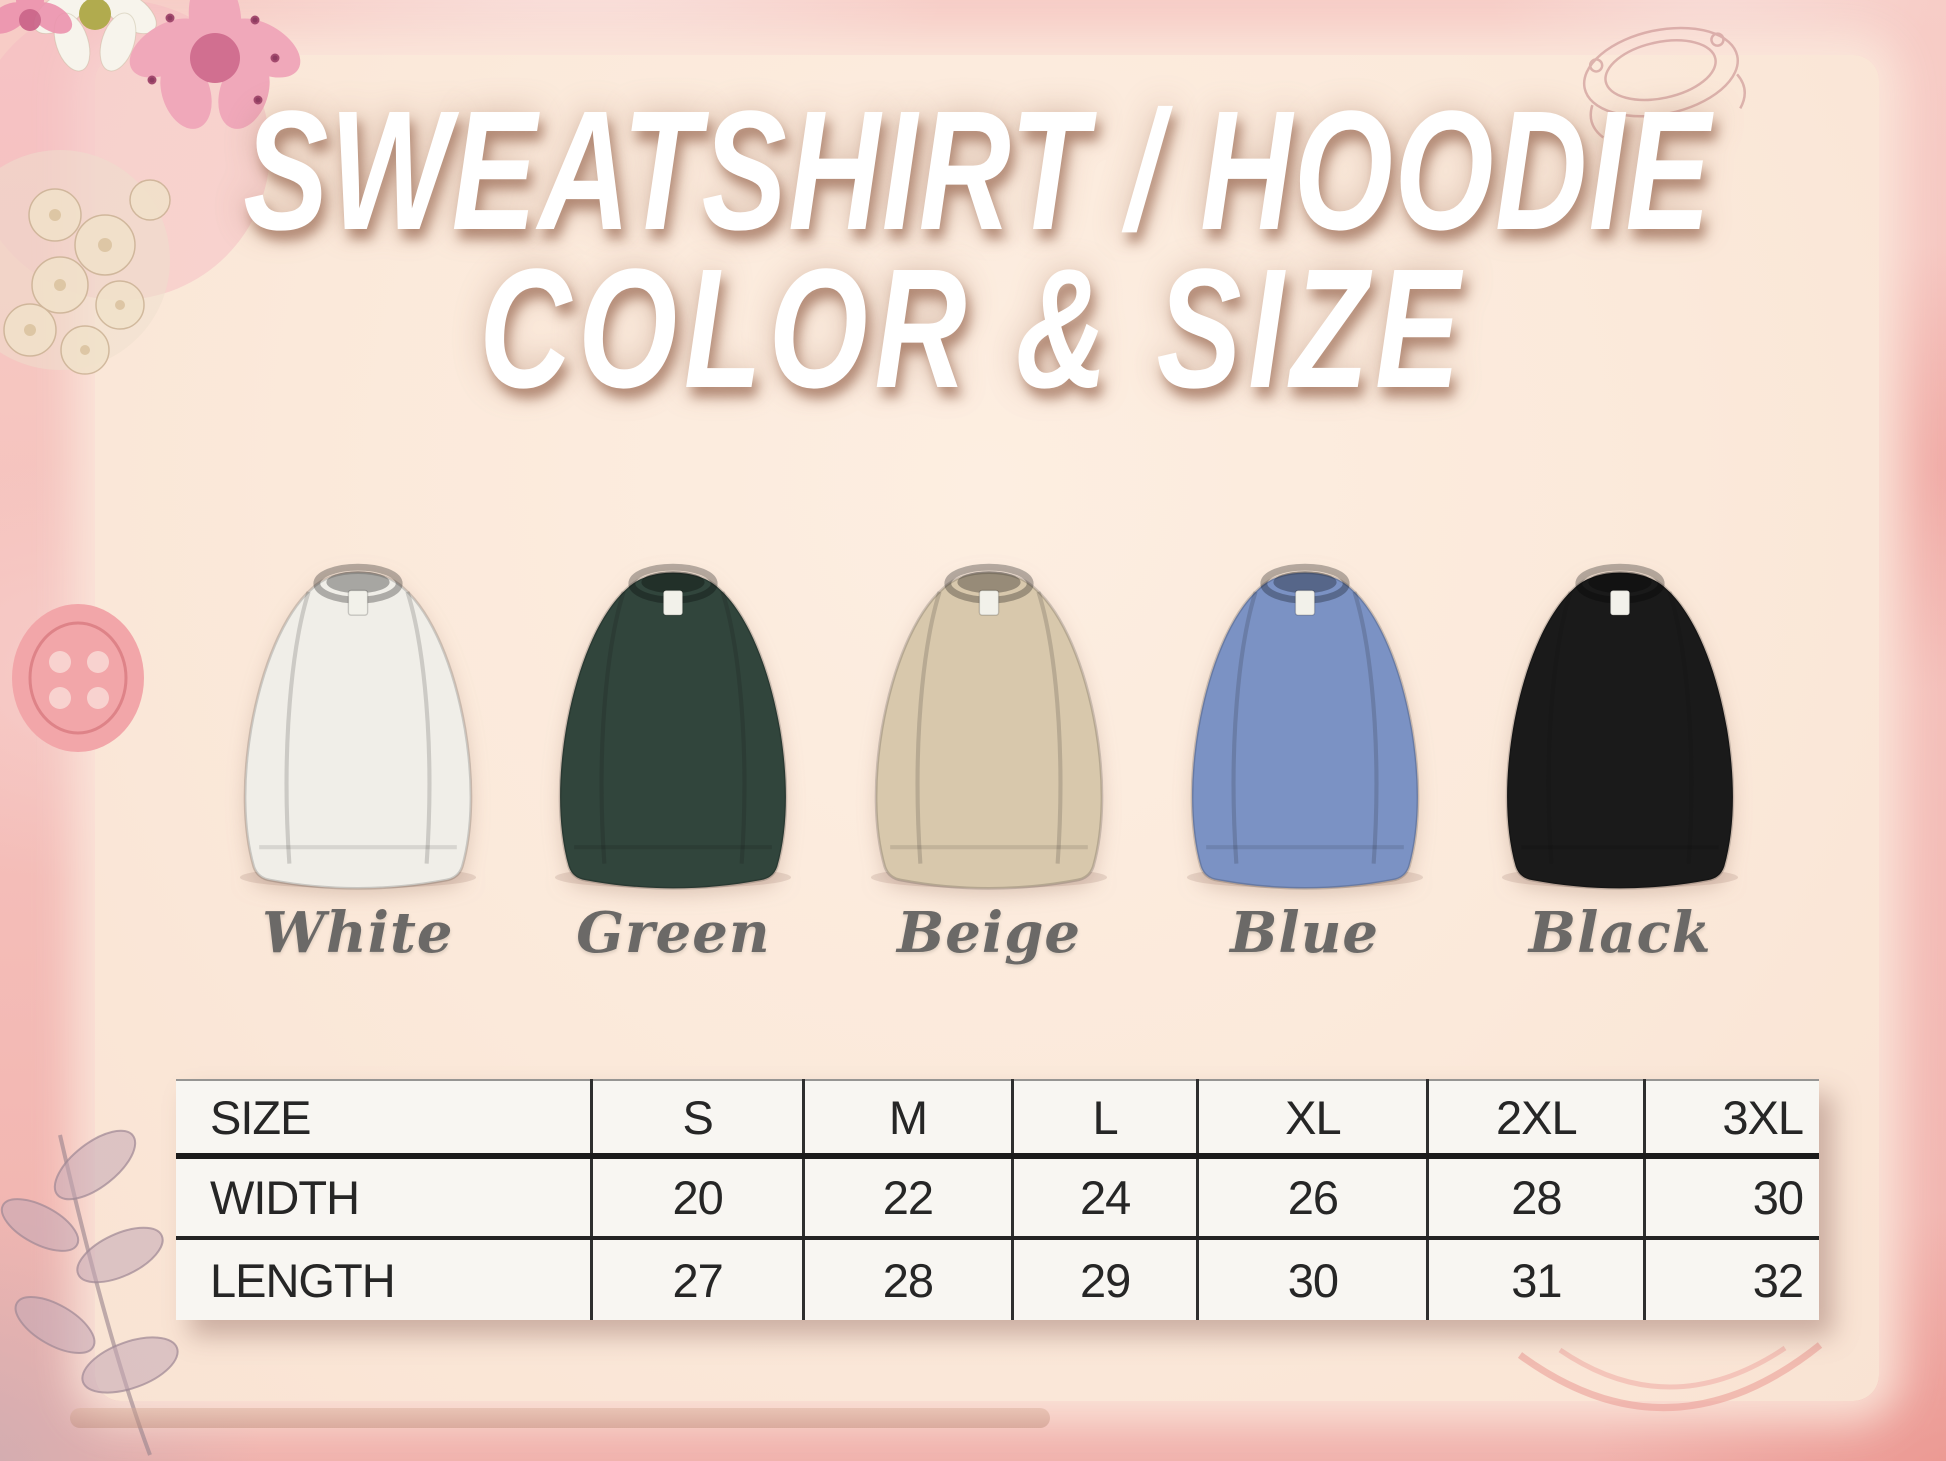 The width and height of the screenshot is (1946, 1461). I want to click on color-option-green: Green, so click(674, 767).